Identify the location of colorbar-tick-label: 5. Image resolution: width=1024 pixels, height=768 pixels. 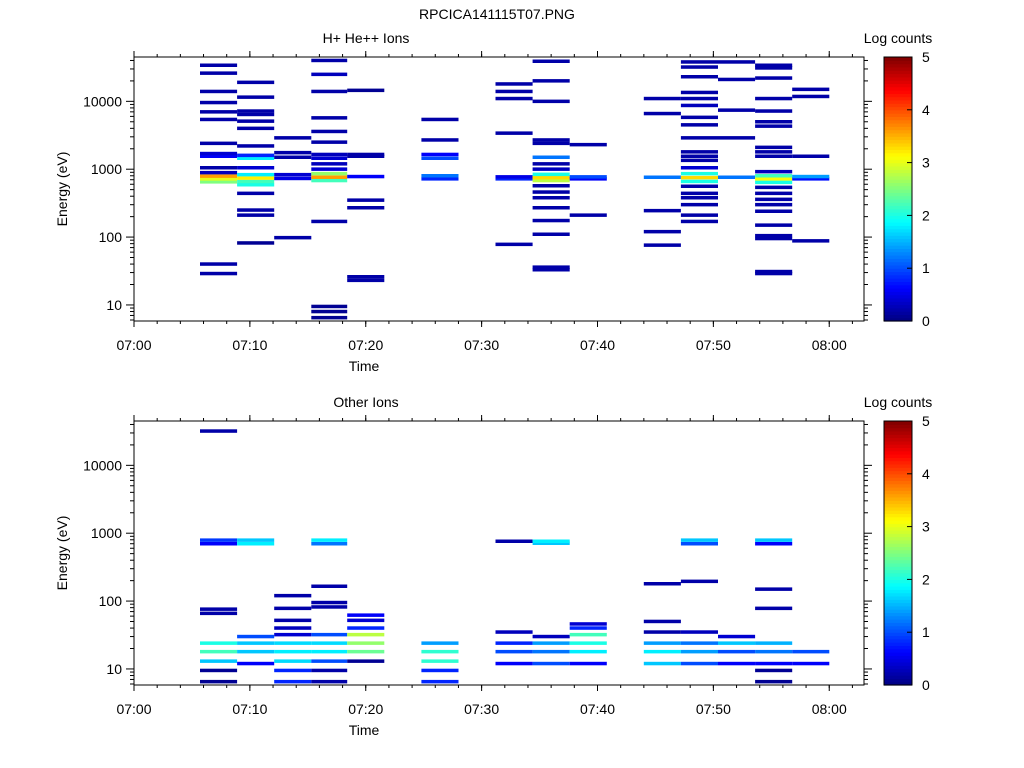
(926, 421).